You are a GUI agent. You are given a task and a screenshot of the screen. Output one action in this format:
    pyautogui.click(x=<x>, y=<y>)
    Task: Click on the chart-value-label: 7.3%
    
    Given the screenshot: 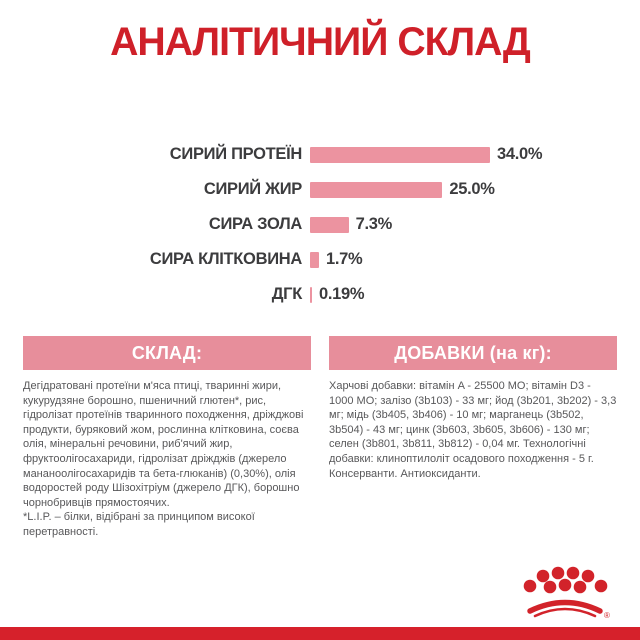 What is the action you would take?
    pyautogui.click(x=374, y=224)
    